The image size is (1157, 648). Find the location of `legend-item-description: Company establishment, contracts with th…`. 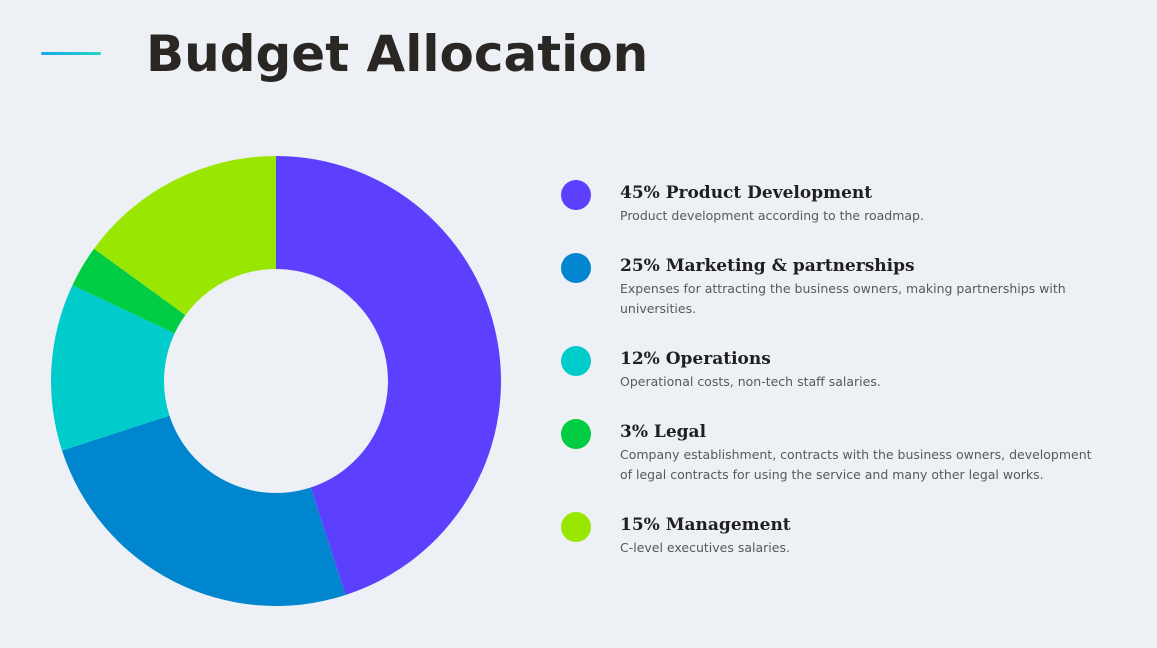

legend-item-description: Company establishment, contracts with th… is located at coordinates (856, 464).